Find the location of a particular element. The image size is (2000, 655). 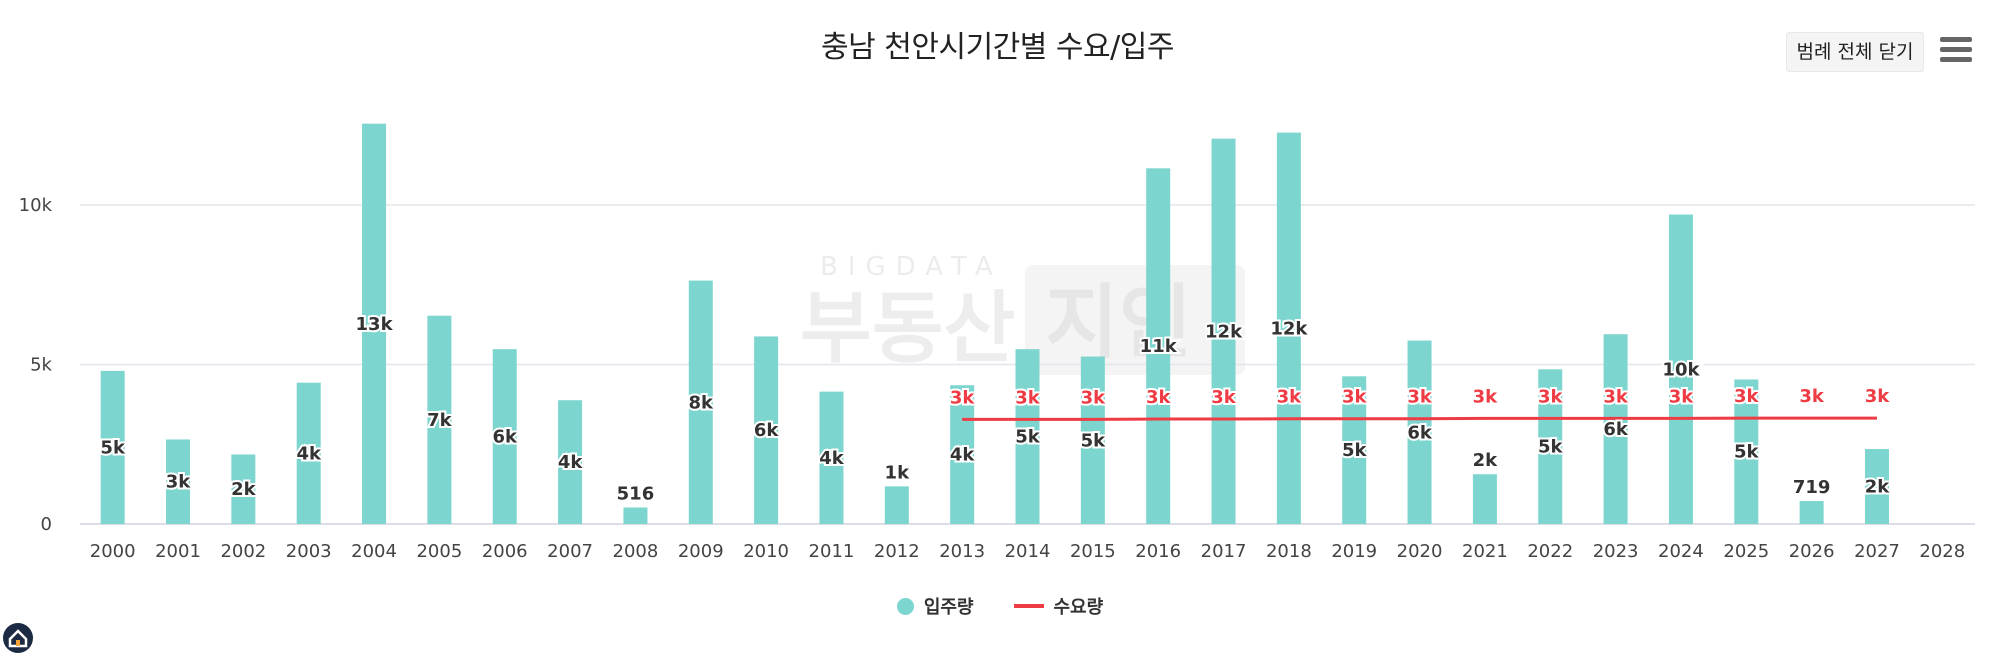

x-tick-label: 2027 is located at coordinates (1877, 551).